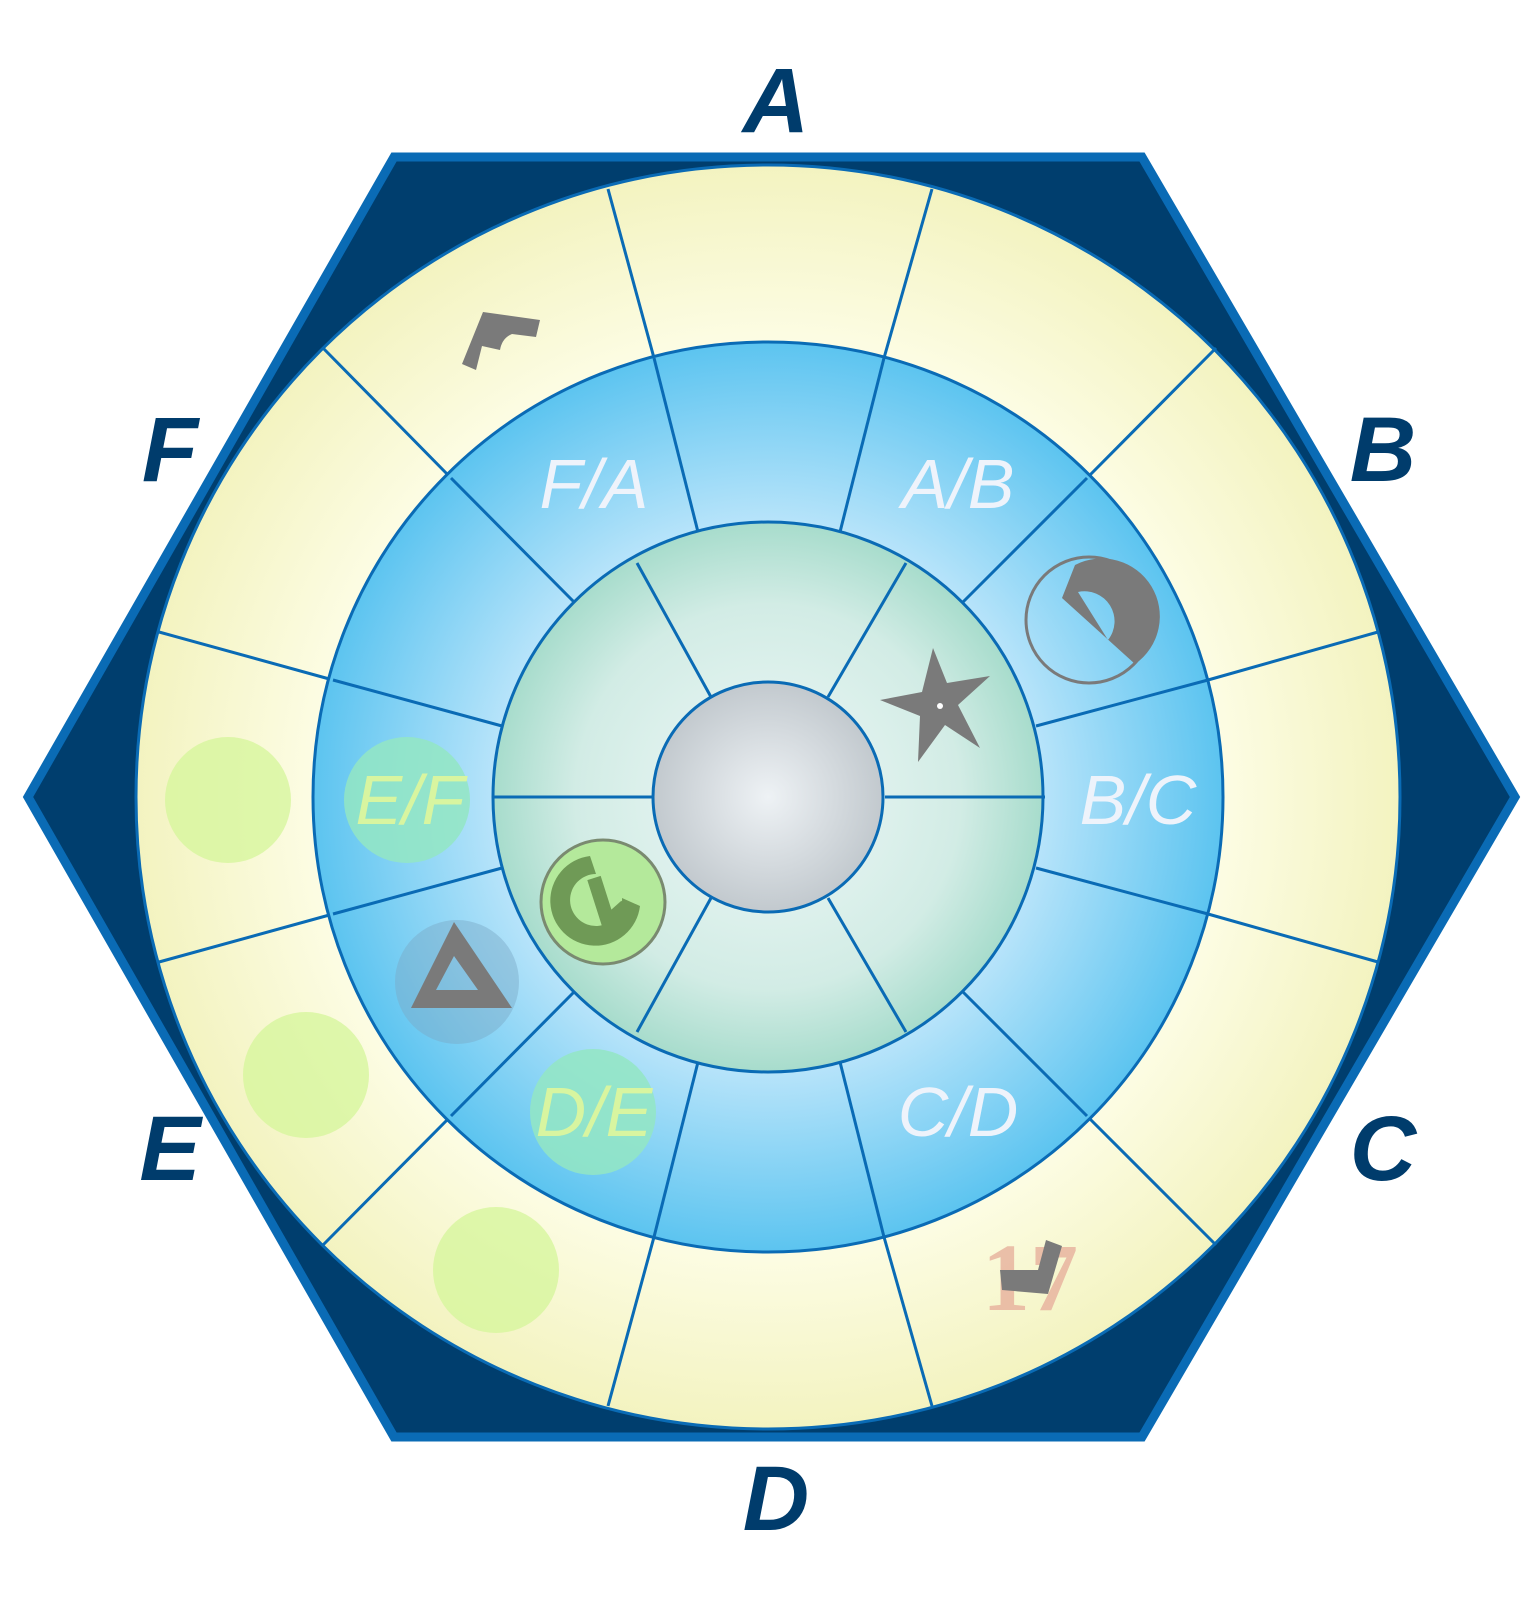  Describe the element at coordinates (501, 341) in the screenshot. I see `outer-ring-marker-icon` at that location.